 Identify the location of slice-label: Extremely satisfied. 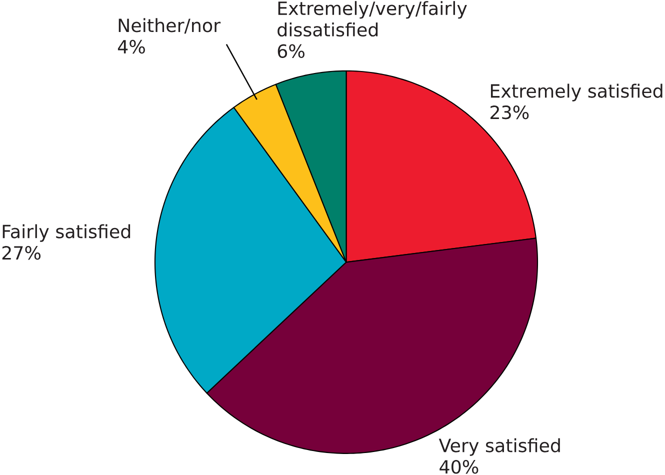
(576, 93).